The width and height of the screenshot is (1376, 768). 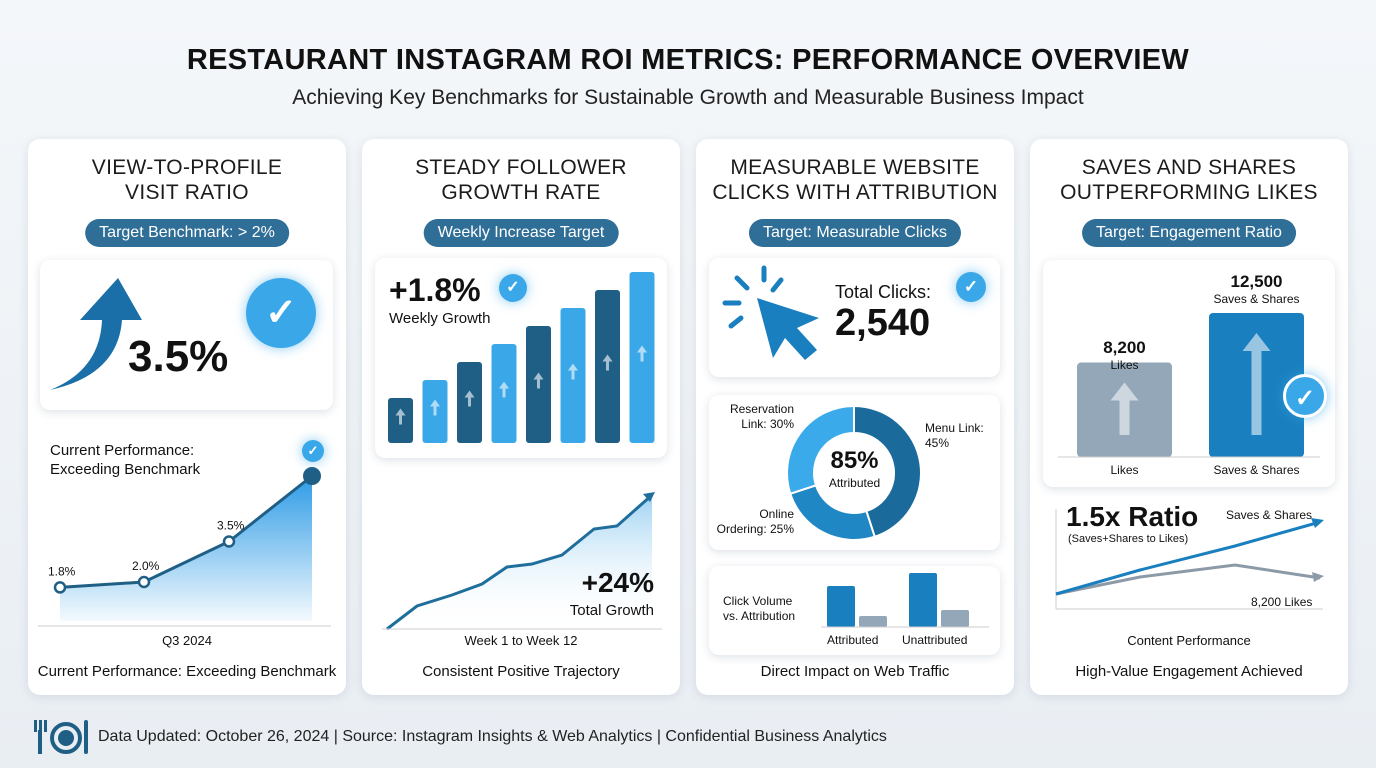 What do you see at coordinates (935, 640) in the screenshot?
I see `bar-category: Unattributed` at bounding box center [935, 640].